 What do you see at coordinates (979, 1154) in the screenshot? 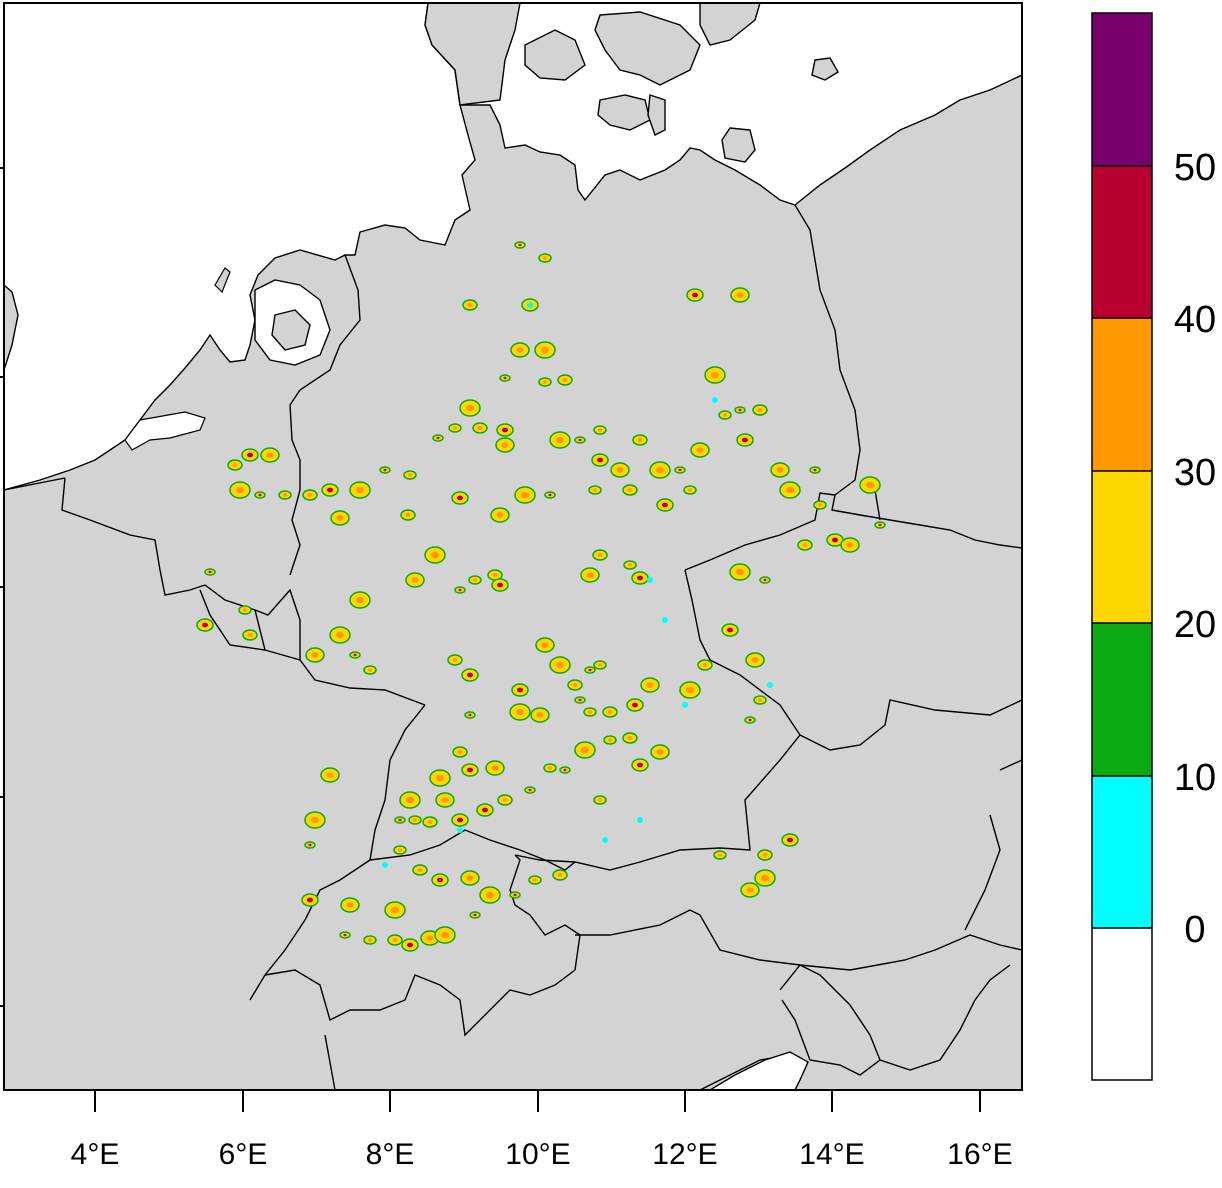
I see `x-tick-label: 16°E` at bounding box center [979, 1154].